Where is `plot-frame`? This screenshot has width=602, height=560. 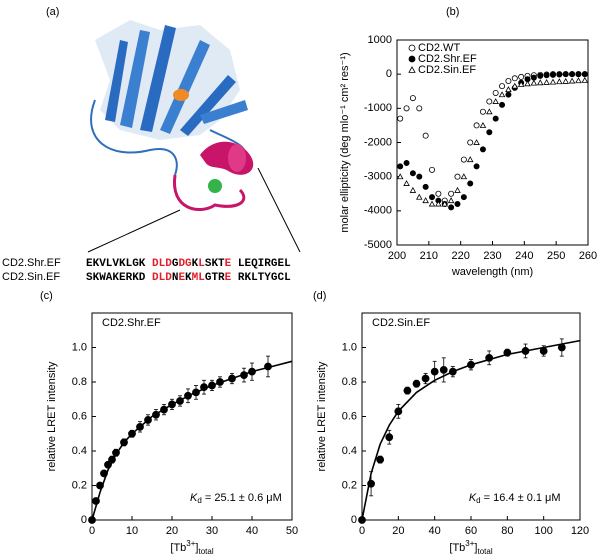
plot-frame is located at coordinates (192, 416).